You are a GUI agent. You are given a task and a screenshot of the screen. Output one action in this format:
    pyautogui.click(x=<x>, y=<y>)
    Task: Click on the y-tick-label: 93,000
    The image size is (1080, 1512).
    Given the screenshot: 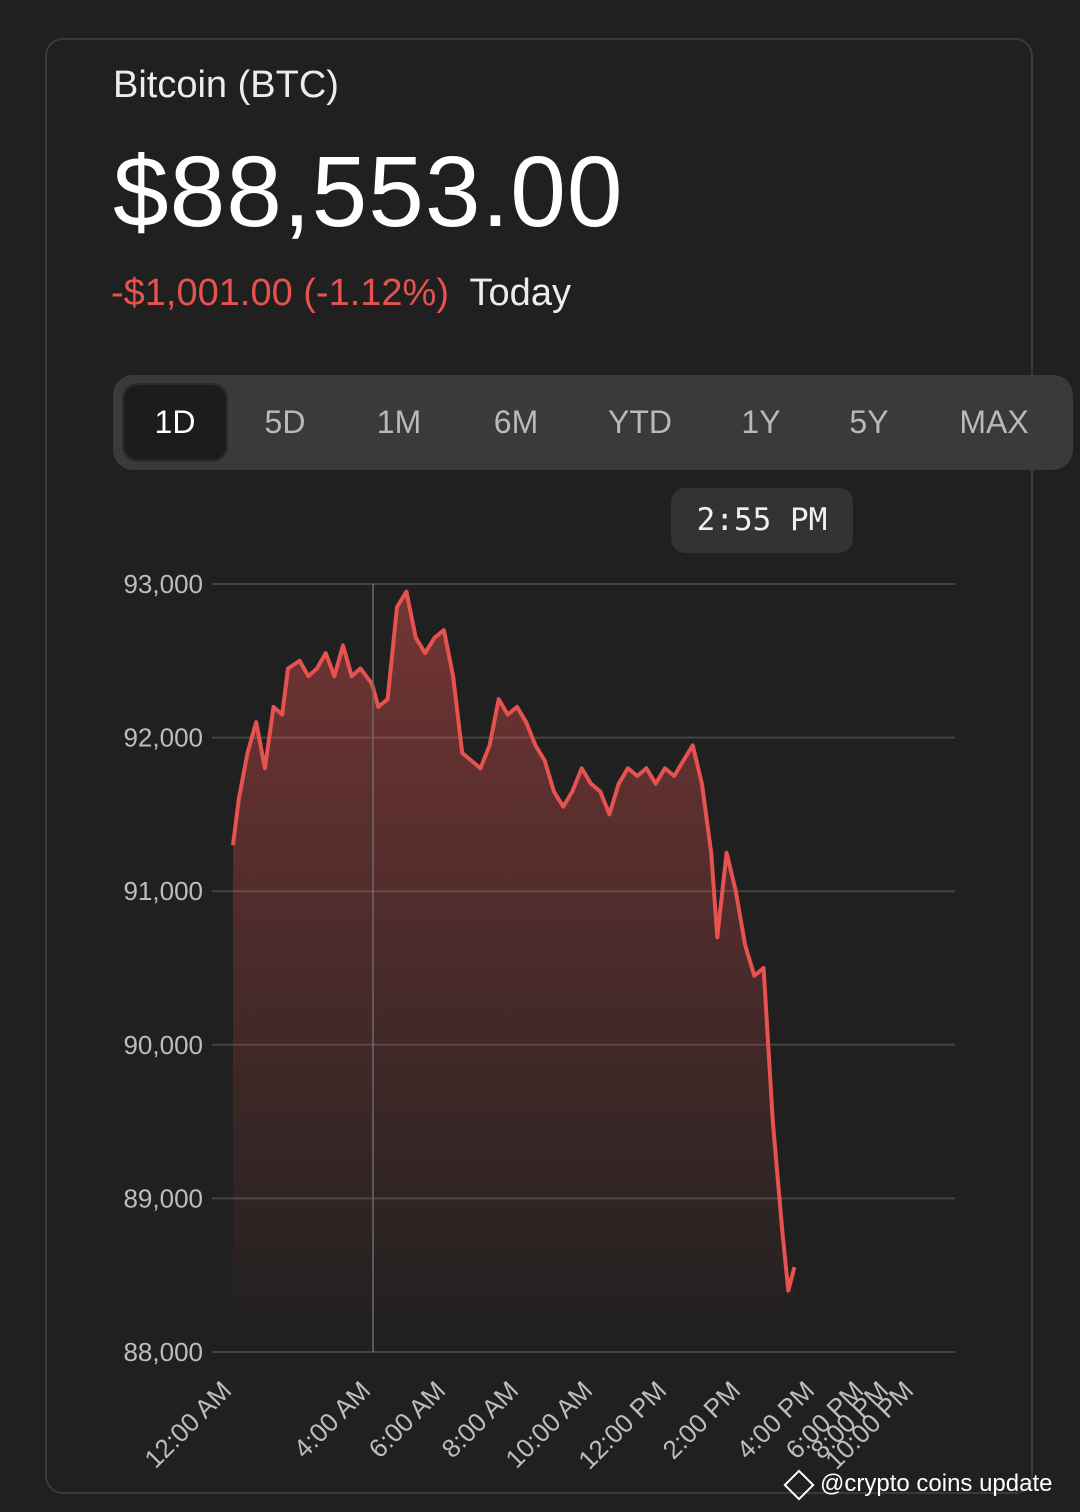 What is the action you would take?
    pyautogui.click(x=163, y=584)
    